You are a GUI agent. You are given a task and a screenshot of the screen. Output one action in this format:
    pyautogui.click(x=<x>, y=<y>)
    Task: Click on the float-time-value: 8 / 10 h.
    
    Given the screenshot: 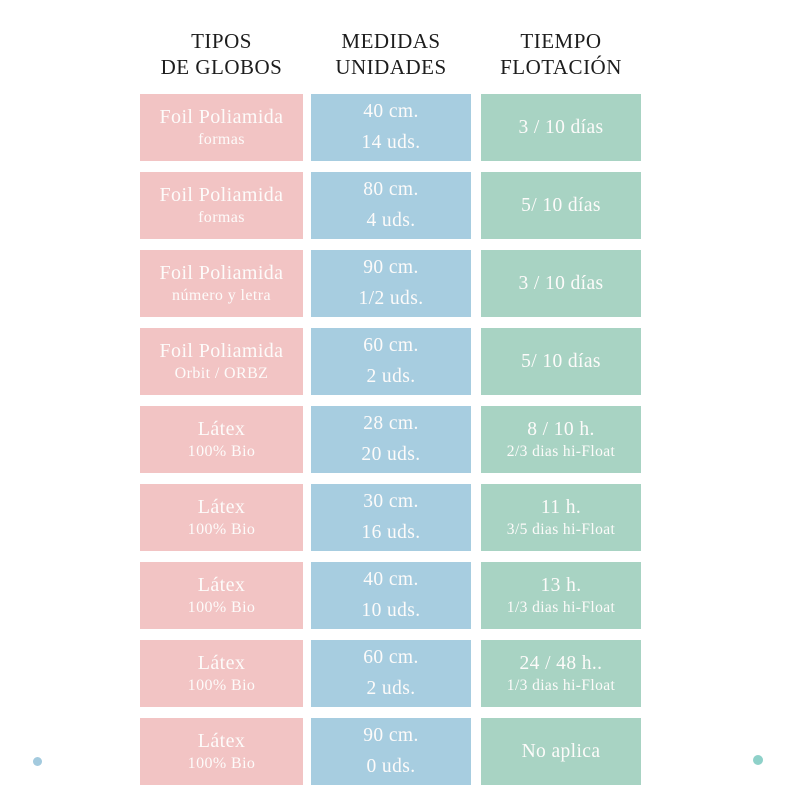 What is the action you would take?
    pyautogui.click(x=561, y=430)
    